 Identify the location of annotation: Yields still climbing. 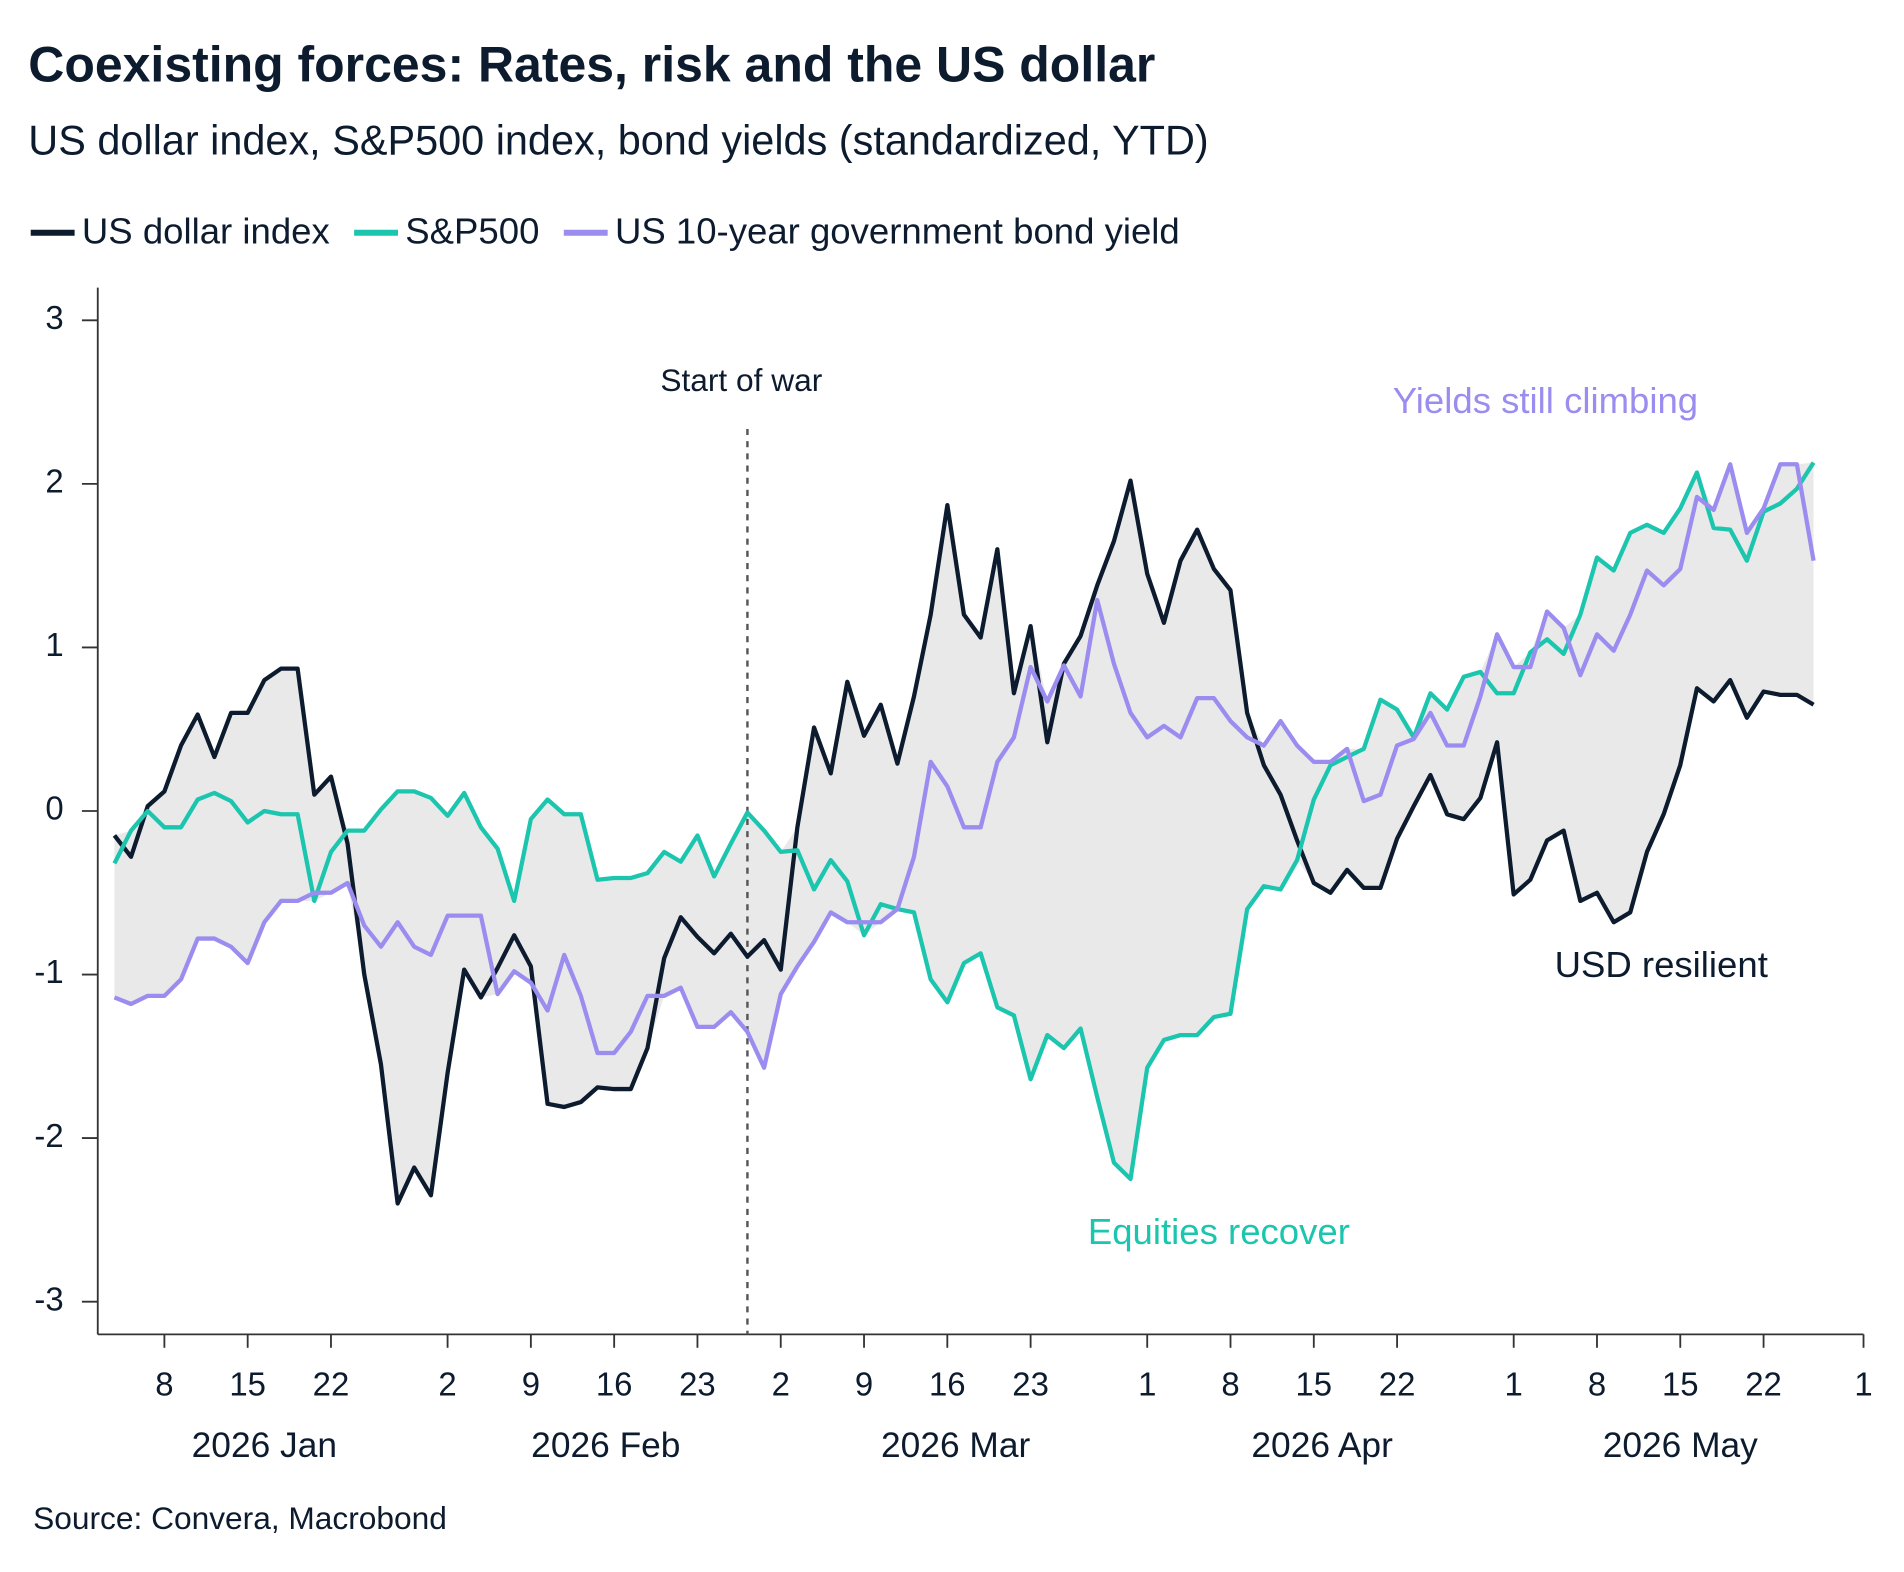
(1545, 400).